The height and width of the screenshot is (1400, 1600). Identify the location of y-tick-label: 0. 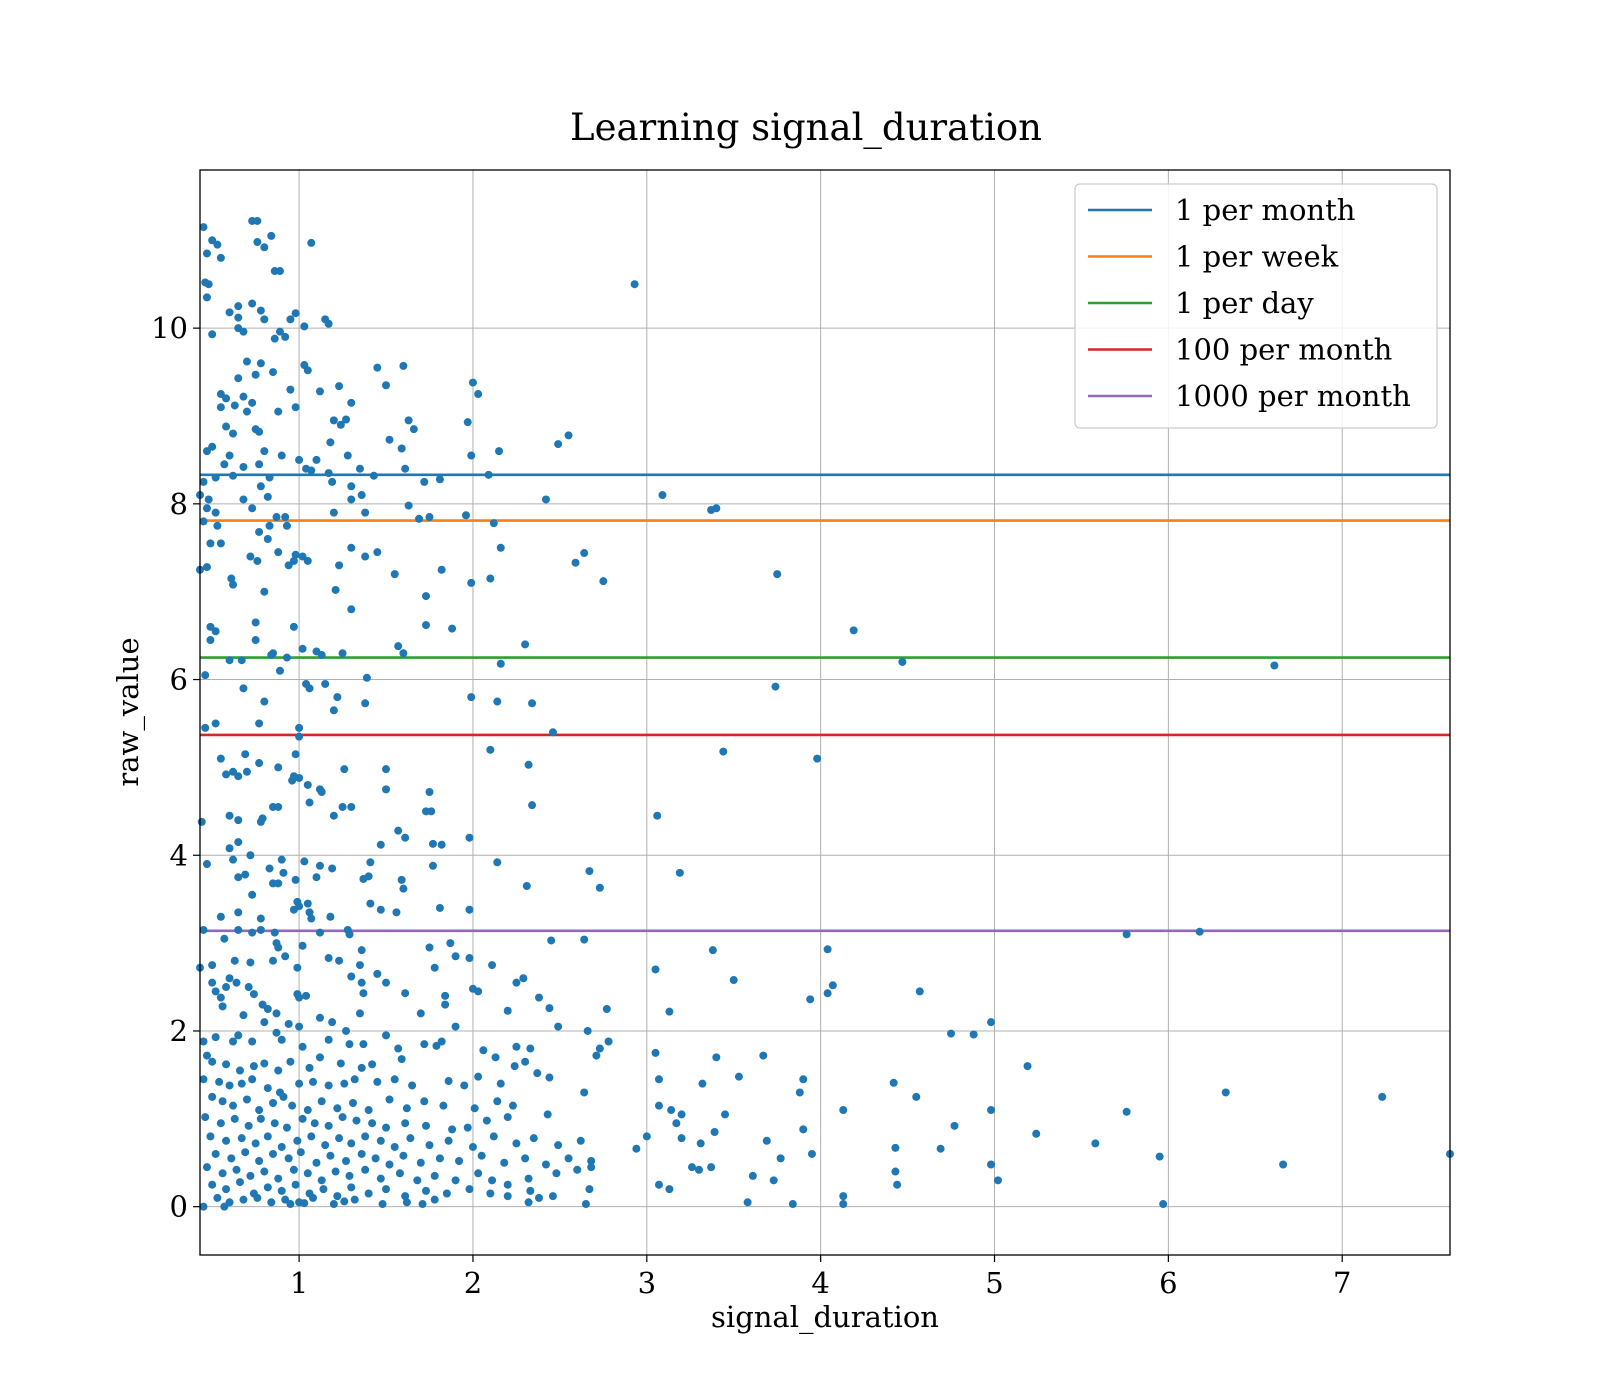
(179, 1207).